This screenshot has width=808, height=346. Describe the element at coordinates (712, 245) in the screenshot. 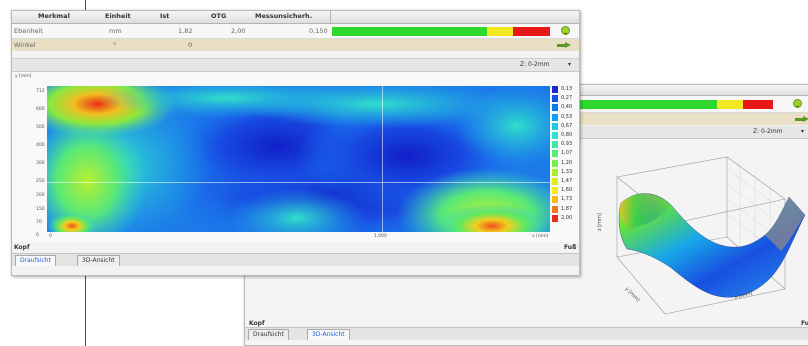

I see `surface-mesh` at that location.